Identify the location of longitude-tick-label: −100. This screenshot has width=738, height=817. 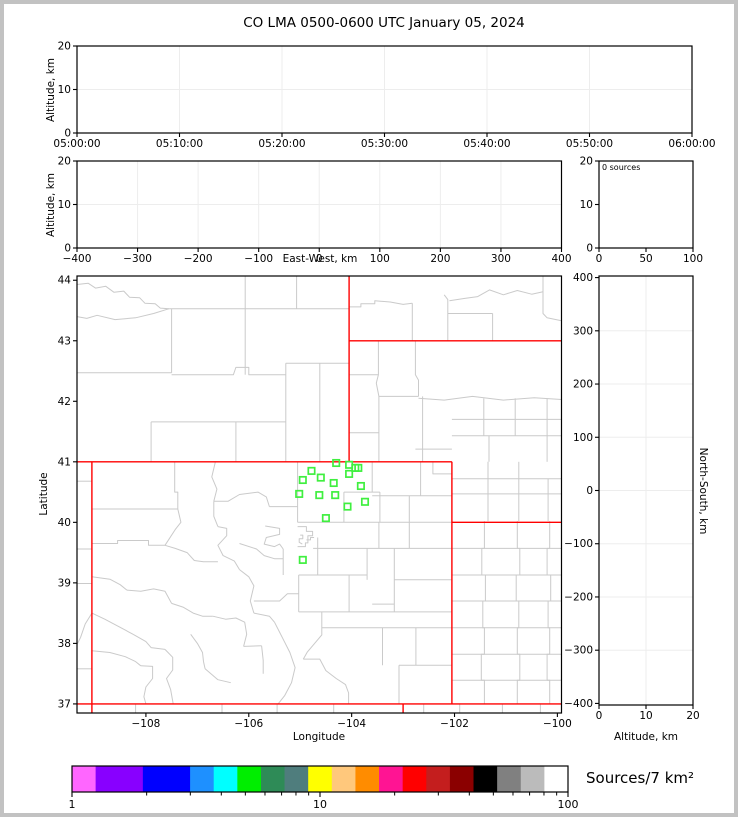
(557, 724).